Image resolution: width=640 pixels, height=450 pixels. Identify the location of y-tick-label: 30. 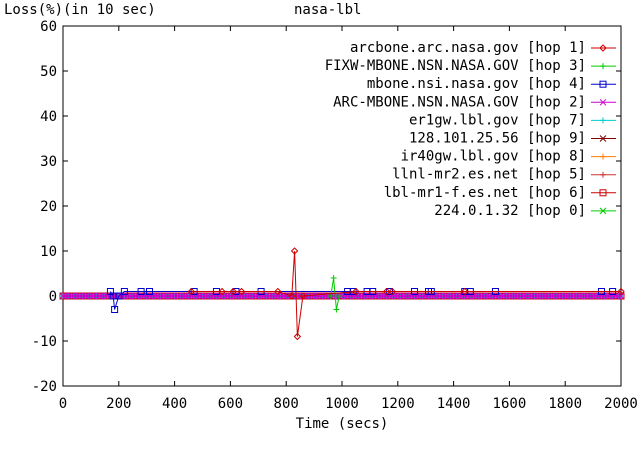
(48, 162).